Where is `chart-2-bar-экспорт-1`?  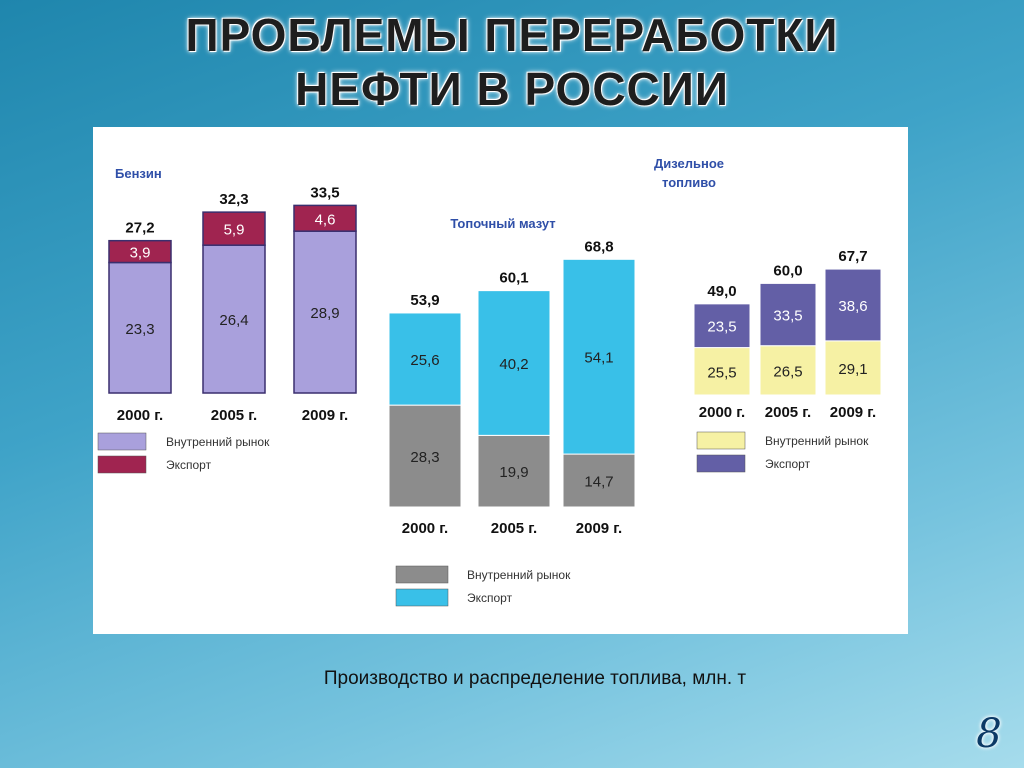
chart-2-bar-экспорт-1 is located at coordinates (425, 359).